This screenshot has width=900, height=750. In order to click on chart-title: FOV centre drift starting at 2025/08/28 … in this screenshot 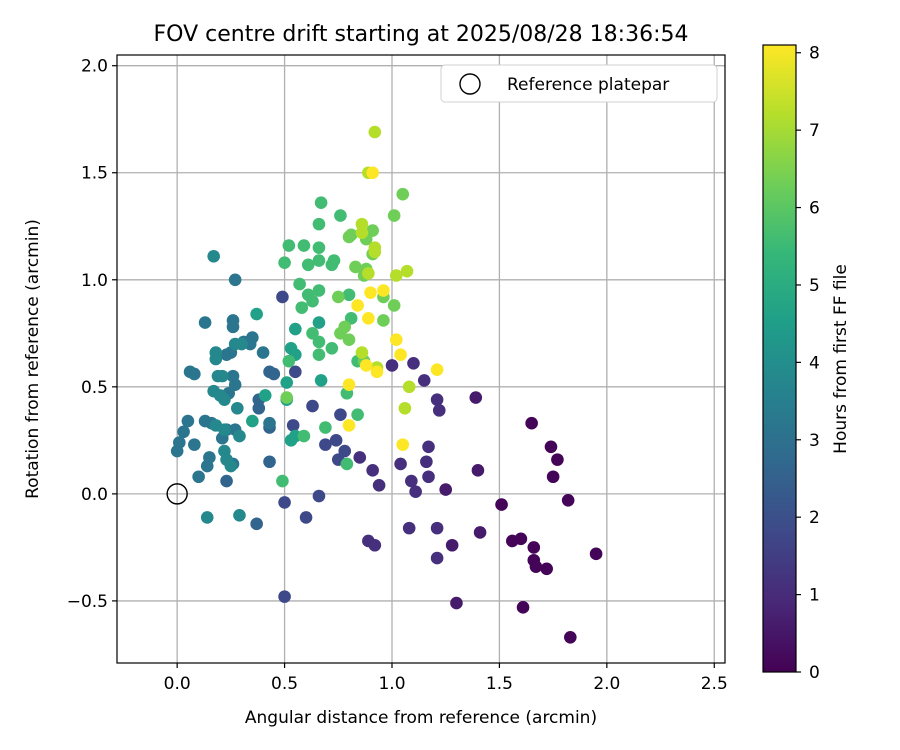, I will do `click(421, 34)`.